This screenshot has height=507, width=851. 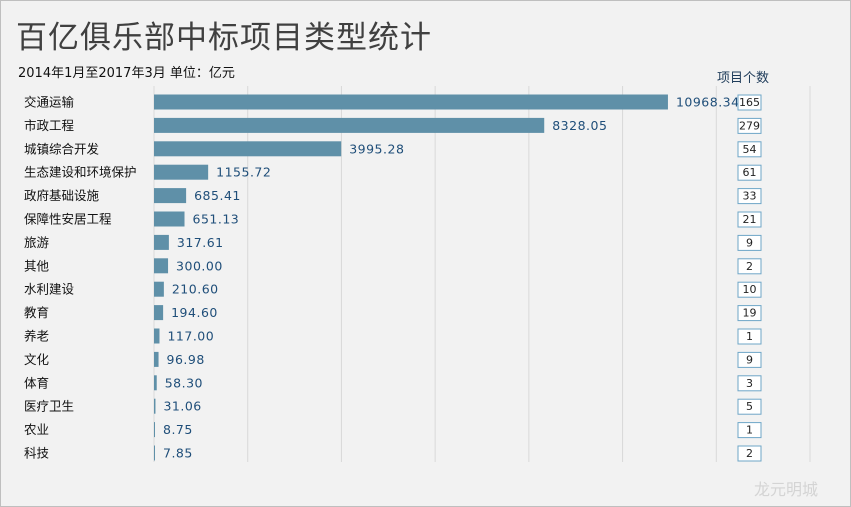 I want to click on count-label: 10, so click(x=750, y=289).